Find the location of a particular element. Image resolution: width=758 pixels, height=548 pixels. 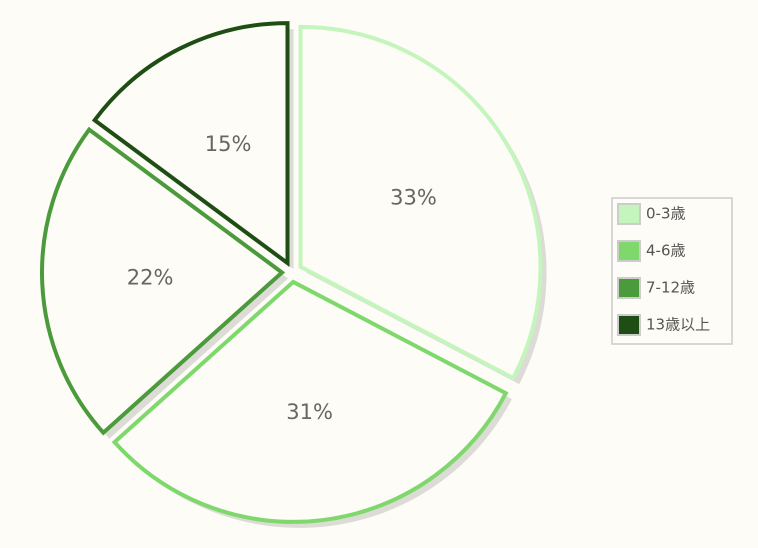

legend-label: 0-3歳 is located at coordinates (666, 214).